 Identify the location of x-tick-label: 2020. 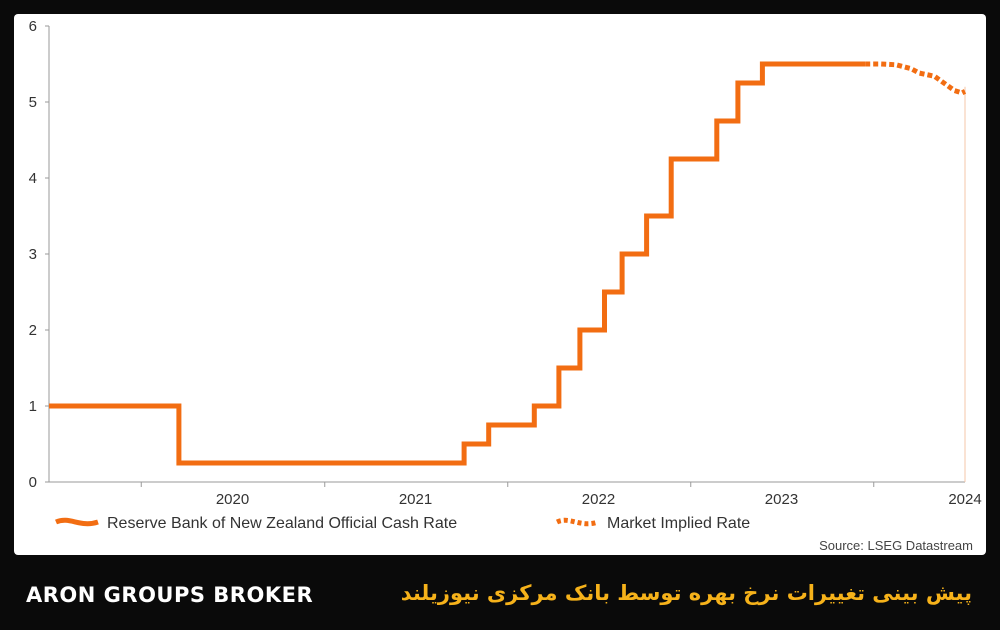
(232, 499).